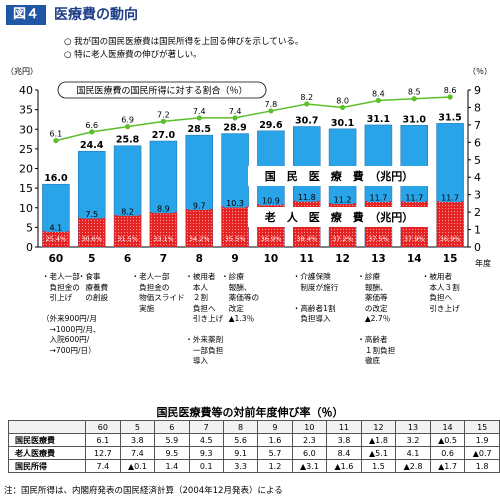  Describe the element at coordinates (415, 119) in the screenshot. I see `national-value-label: 31.0` at that location.